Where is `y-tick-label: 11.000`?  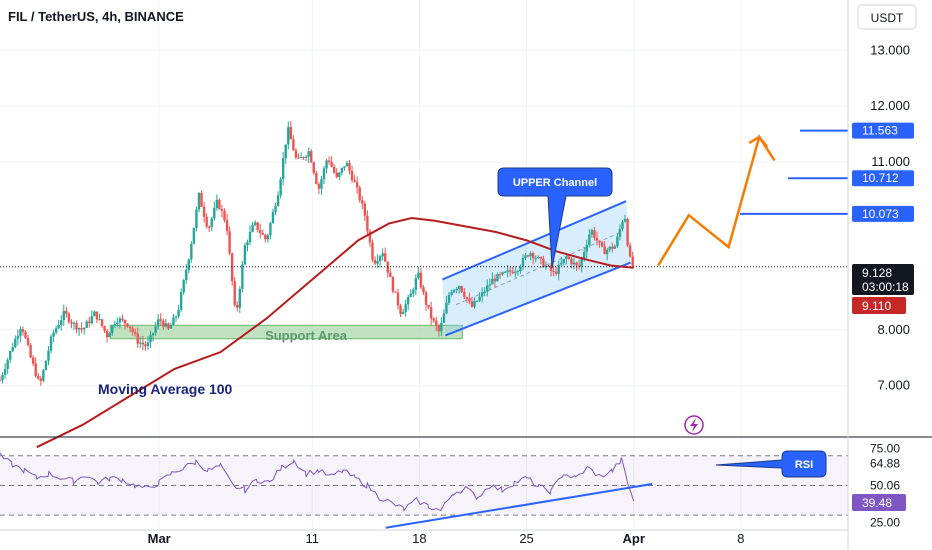
y-tick-label: 11.000 is located at coordinates (890, 161).